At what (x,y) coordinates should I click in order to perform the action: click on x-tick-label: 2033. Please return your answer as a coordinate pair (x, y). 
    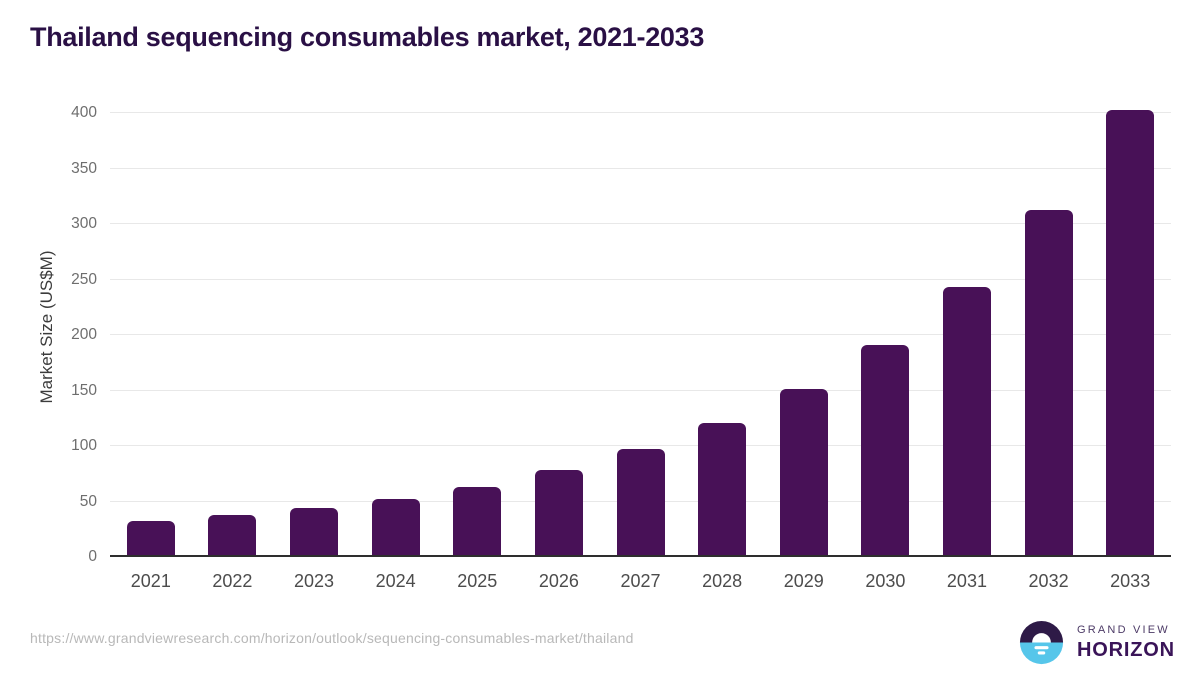
    Looking at the image, I should click on (1130, 581).